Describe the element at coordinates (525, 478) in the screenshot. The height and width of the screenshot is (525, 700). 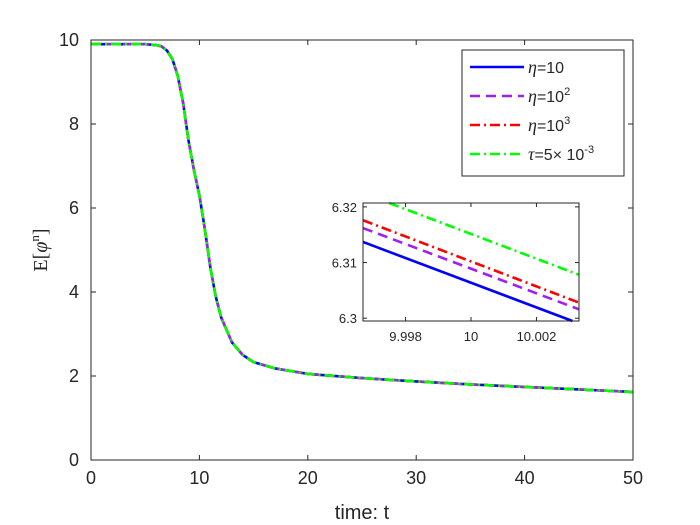
I see `x-tick-label: 40` at that location.